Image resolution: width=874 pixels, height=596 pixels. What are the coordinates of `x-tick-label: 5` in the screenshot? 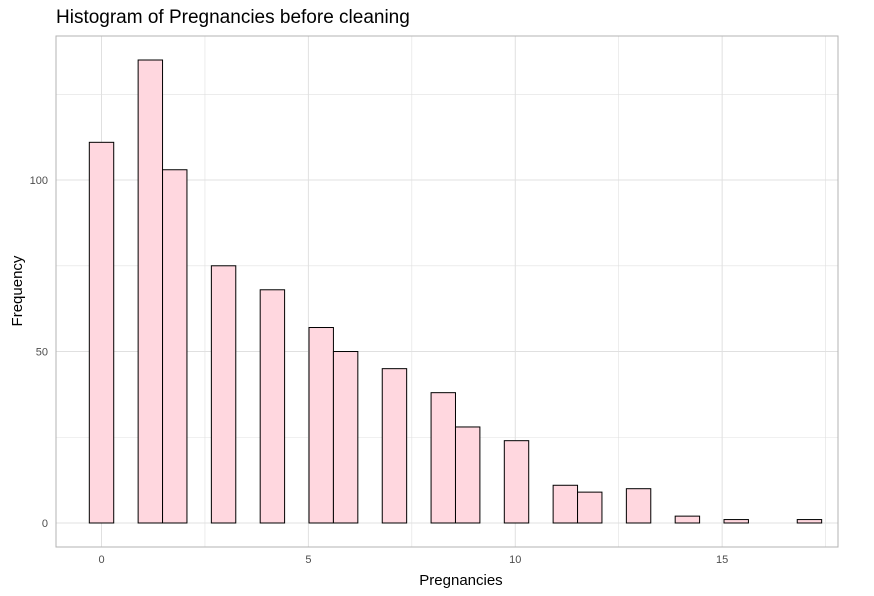 It's located at (308, 560).